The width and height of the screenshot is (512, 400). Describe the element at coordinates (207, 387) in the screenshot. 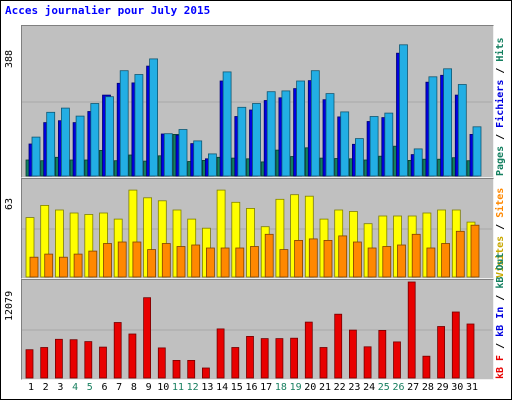

I see `x-tick-label-day-13: 13` at that location.